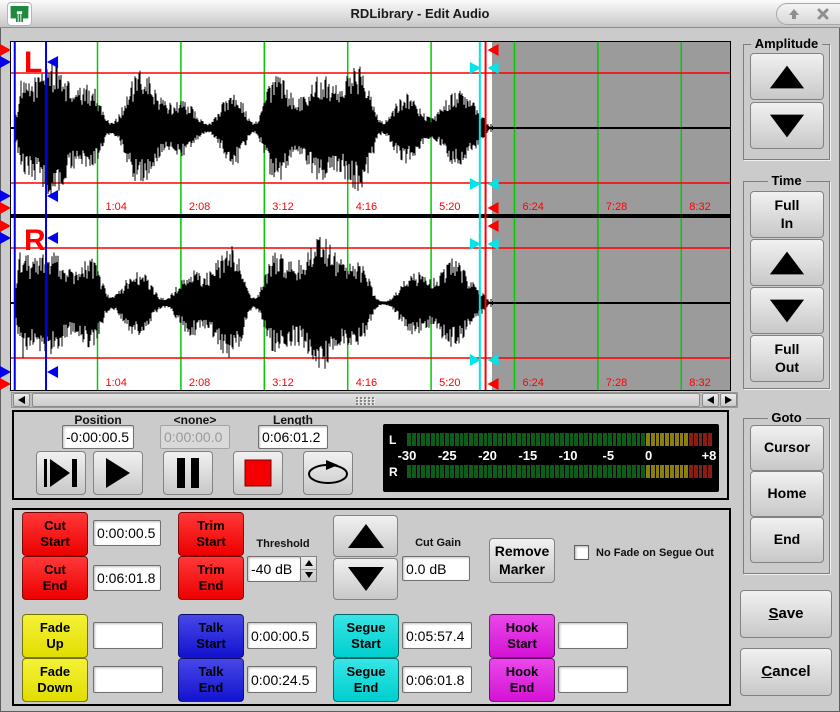  What do you see at coordinates (593, 679) in the screenshot?
I see `hook-end-field` at bounding box center [593, 679].